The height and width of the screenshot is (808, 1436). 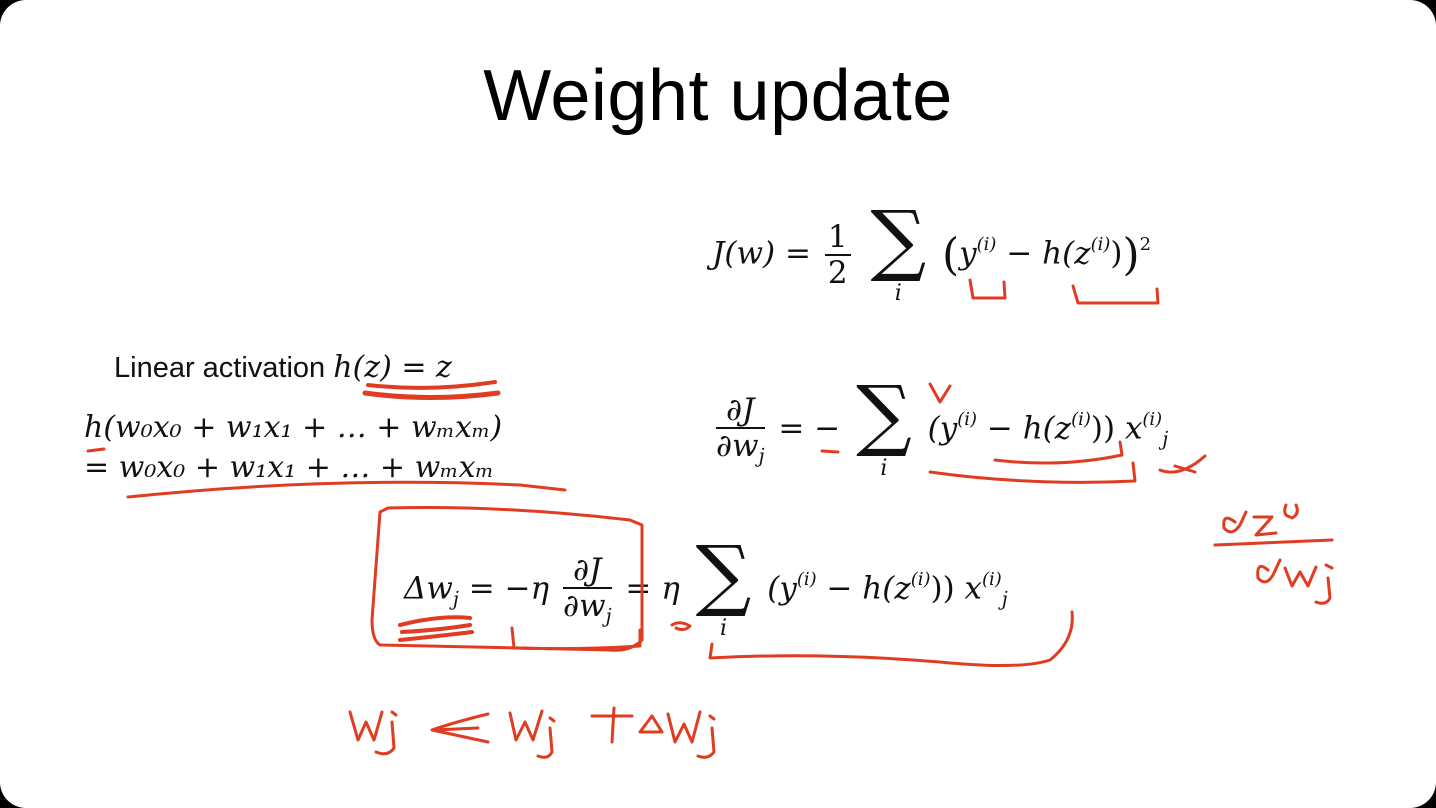 What do you see at coordinates (684, 727) in the screenshot?
I see `ink-wj-right` at bounding box center [684, 727].